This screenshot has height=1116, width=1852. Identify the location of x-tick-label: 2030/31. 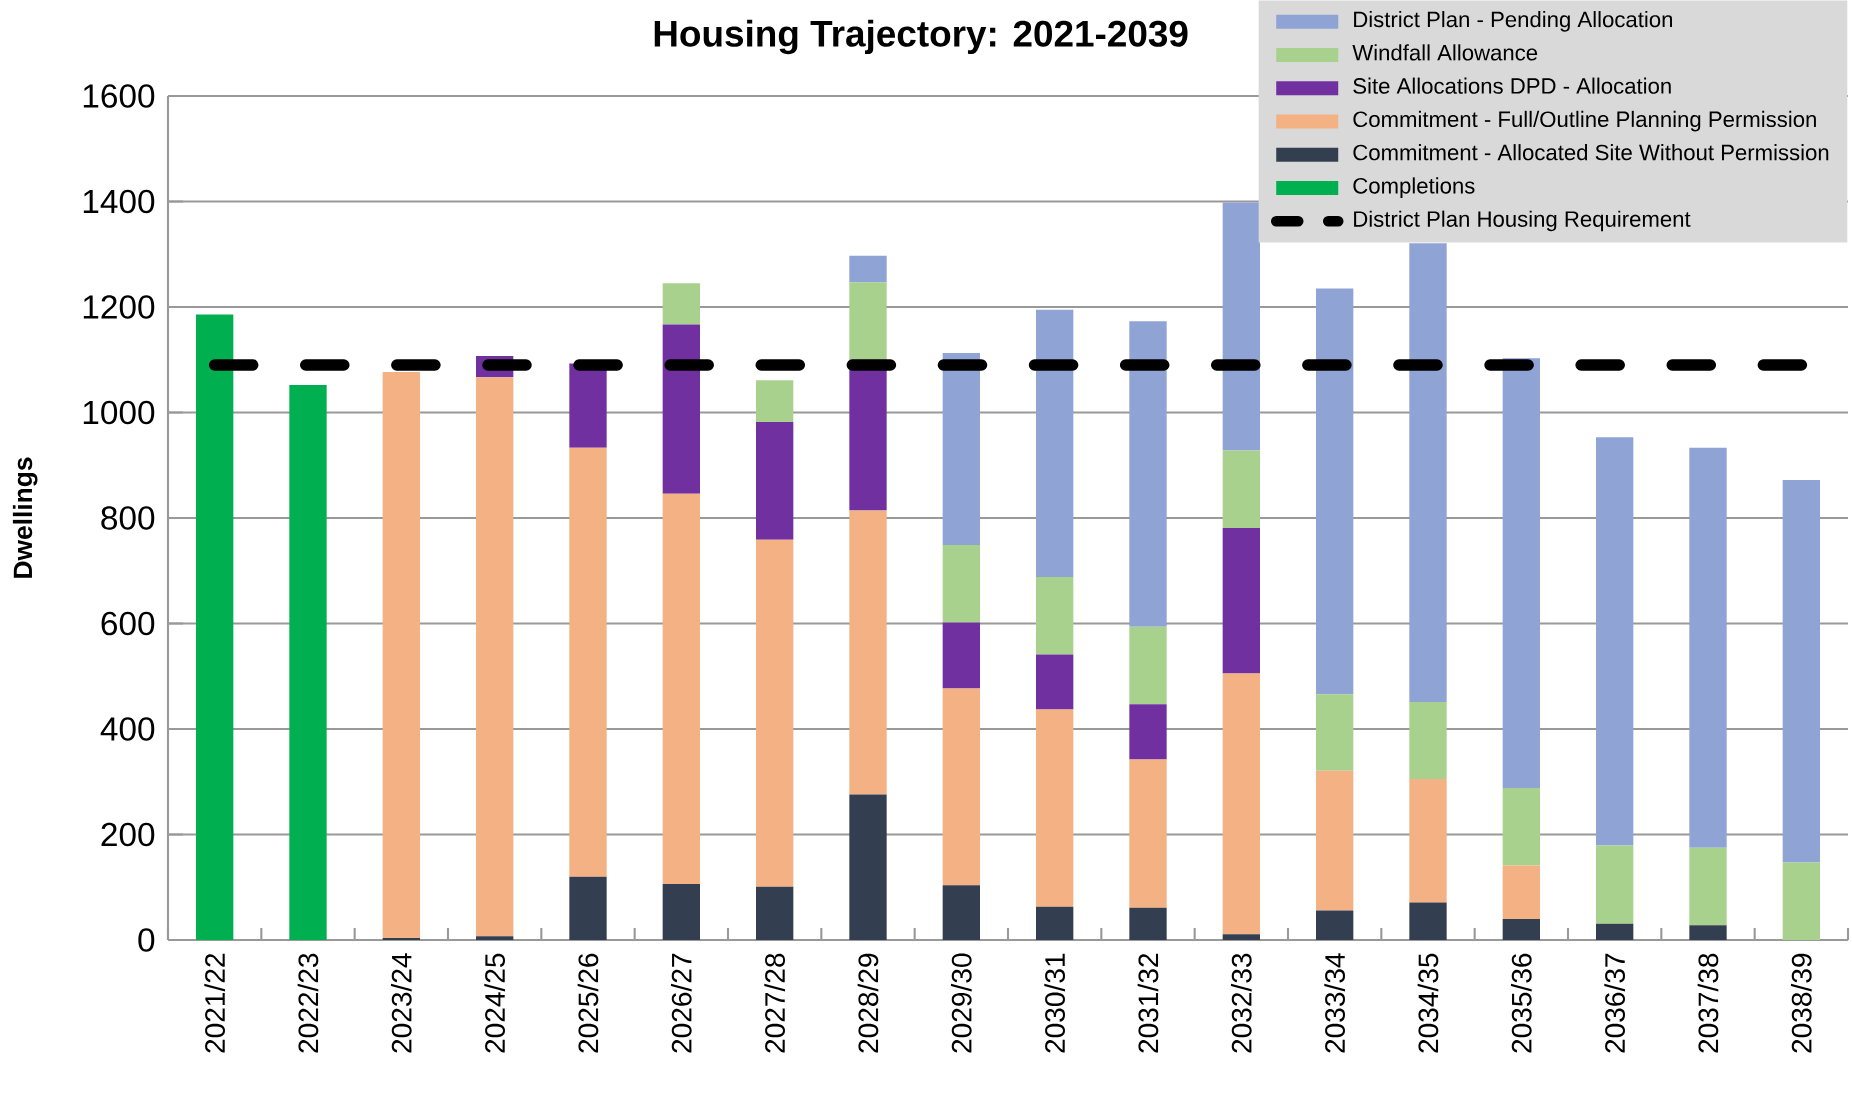
(1054, 1003).